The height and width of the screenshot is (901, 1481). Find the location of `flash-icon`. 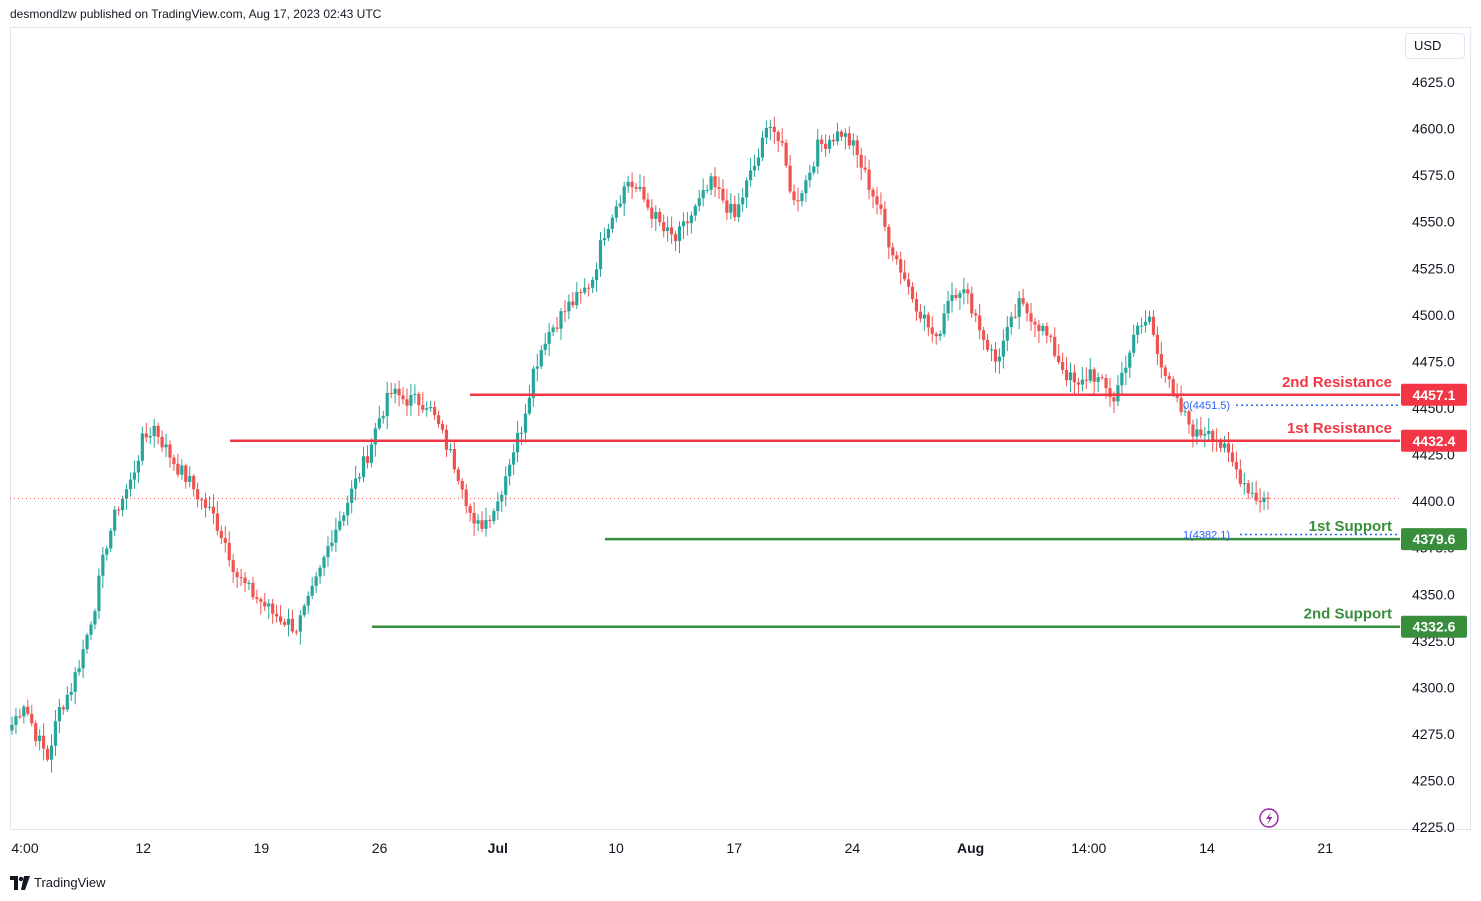

flash-icon is located at coordinates (1269, 818).